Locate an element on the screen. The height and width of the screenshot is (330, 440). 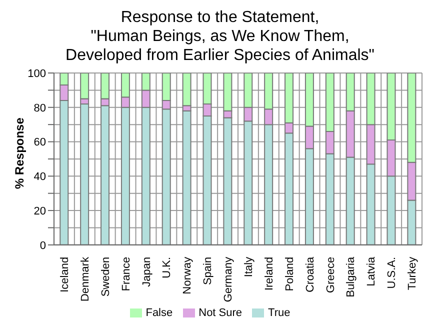
x-tick-label: Latvia is located at coordinates (372, 271).